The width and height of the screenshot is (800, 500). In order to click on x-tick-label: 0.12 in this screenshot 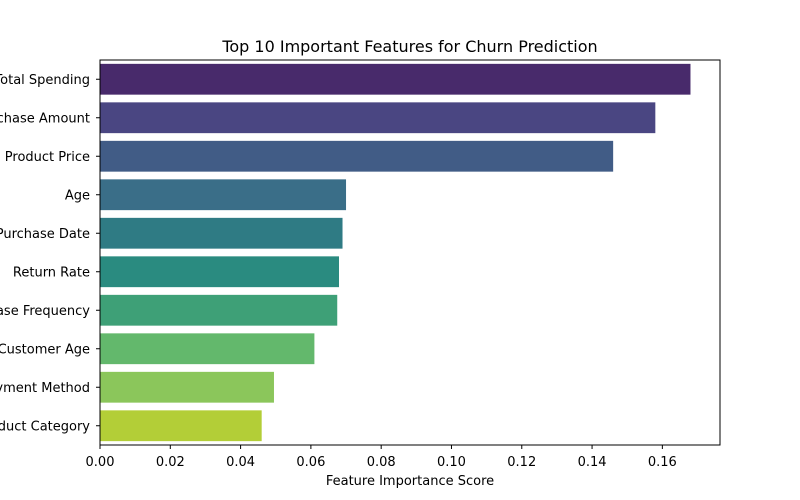, I will do `click(521, 462)`.